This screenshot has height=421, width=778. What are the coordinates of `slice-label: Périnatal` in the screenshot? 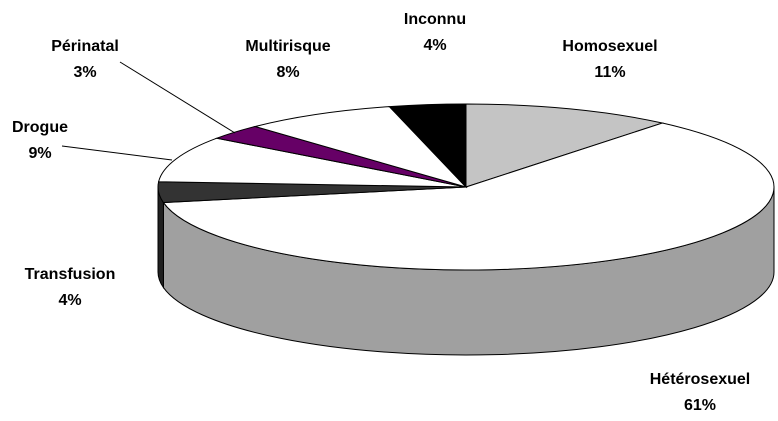 It's located at (85, 46).